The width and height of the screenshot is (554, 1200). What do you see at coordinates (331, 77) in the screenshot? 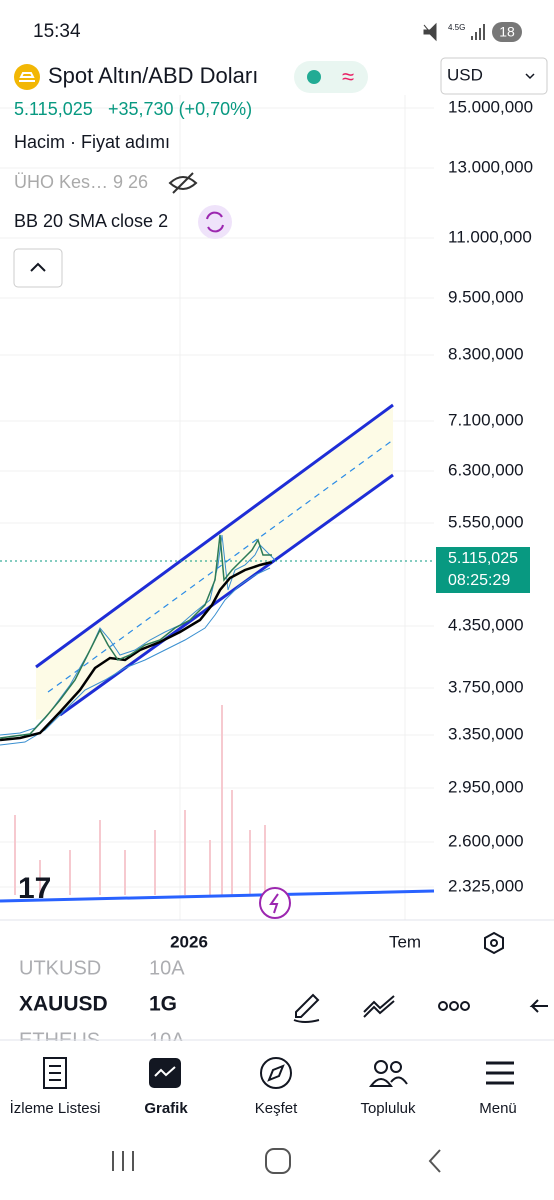
I see `status-pill` at bounding box center [331, 77].